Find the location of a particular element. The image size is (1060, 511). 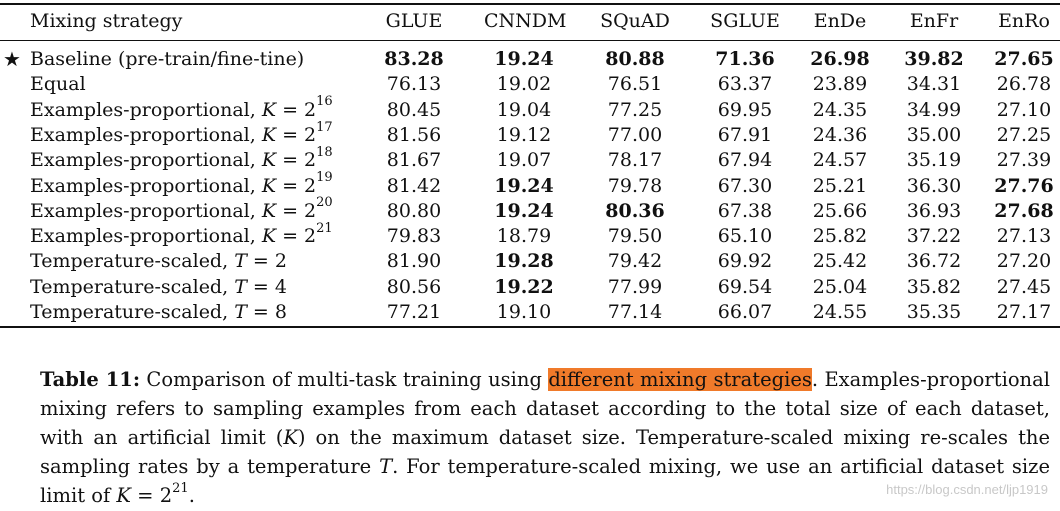

cell-enfr: 35.82 is located at coordinates (934, 286).